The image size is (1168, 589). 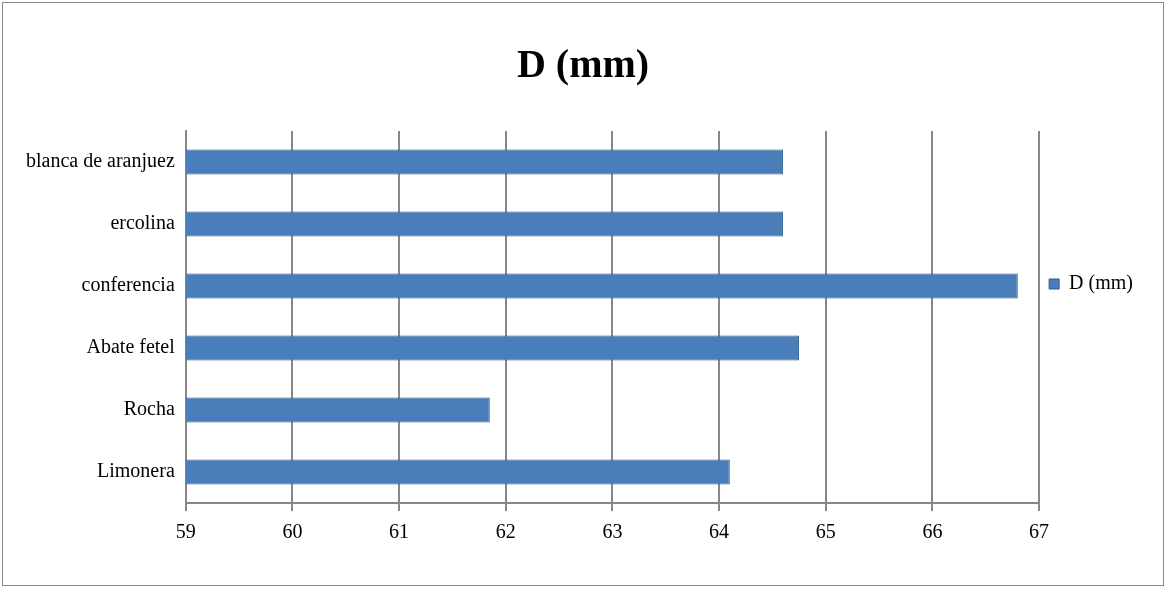 What do you see at coordinates (292, 531) in the screenshot?
I see `x-tick-label: 60` at bounding box center [292, 531].